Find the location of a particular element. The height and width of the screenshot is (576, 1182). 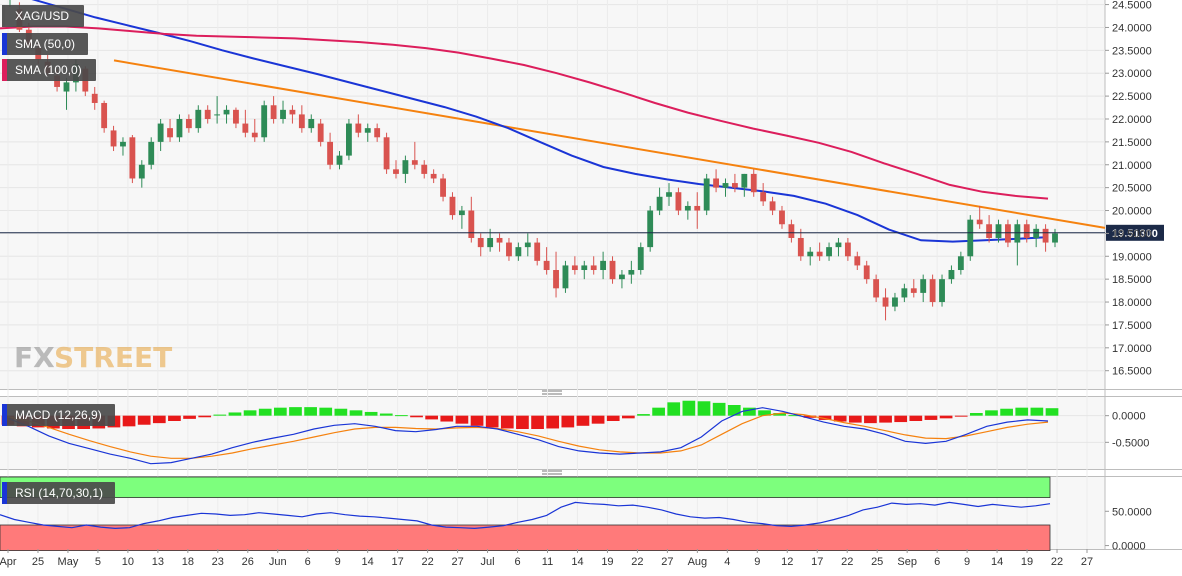

date-tick-label: Jun is located at coordinates (278, 562).